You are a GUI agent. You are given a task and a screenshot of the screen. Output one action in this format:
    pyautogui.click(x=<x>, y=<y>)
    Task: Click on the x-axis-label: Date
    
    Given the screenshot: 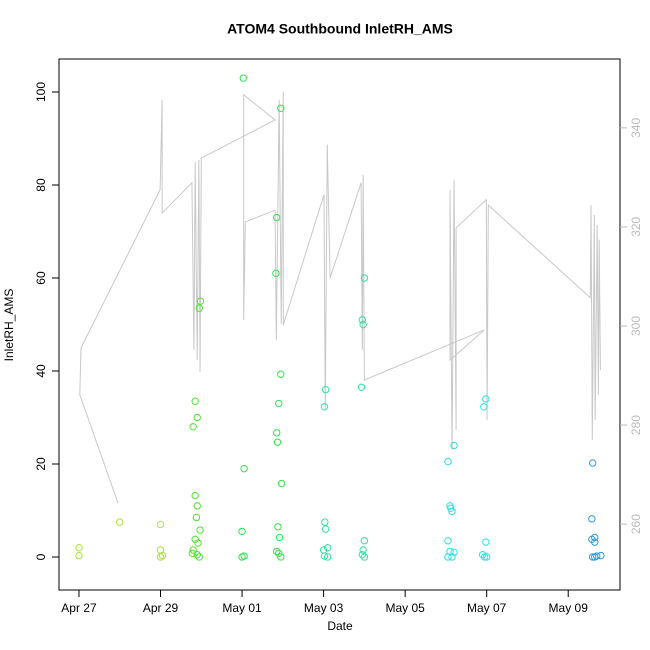 What is the action you would take?
    pyautogui.click(x=340, y=626)
    